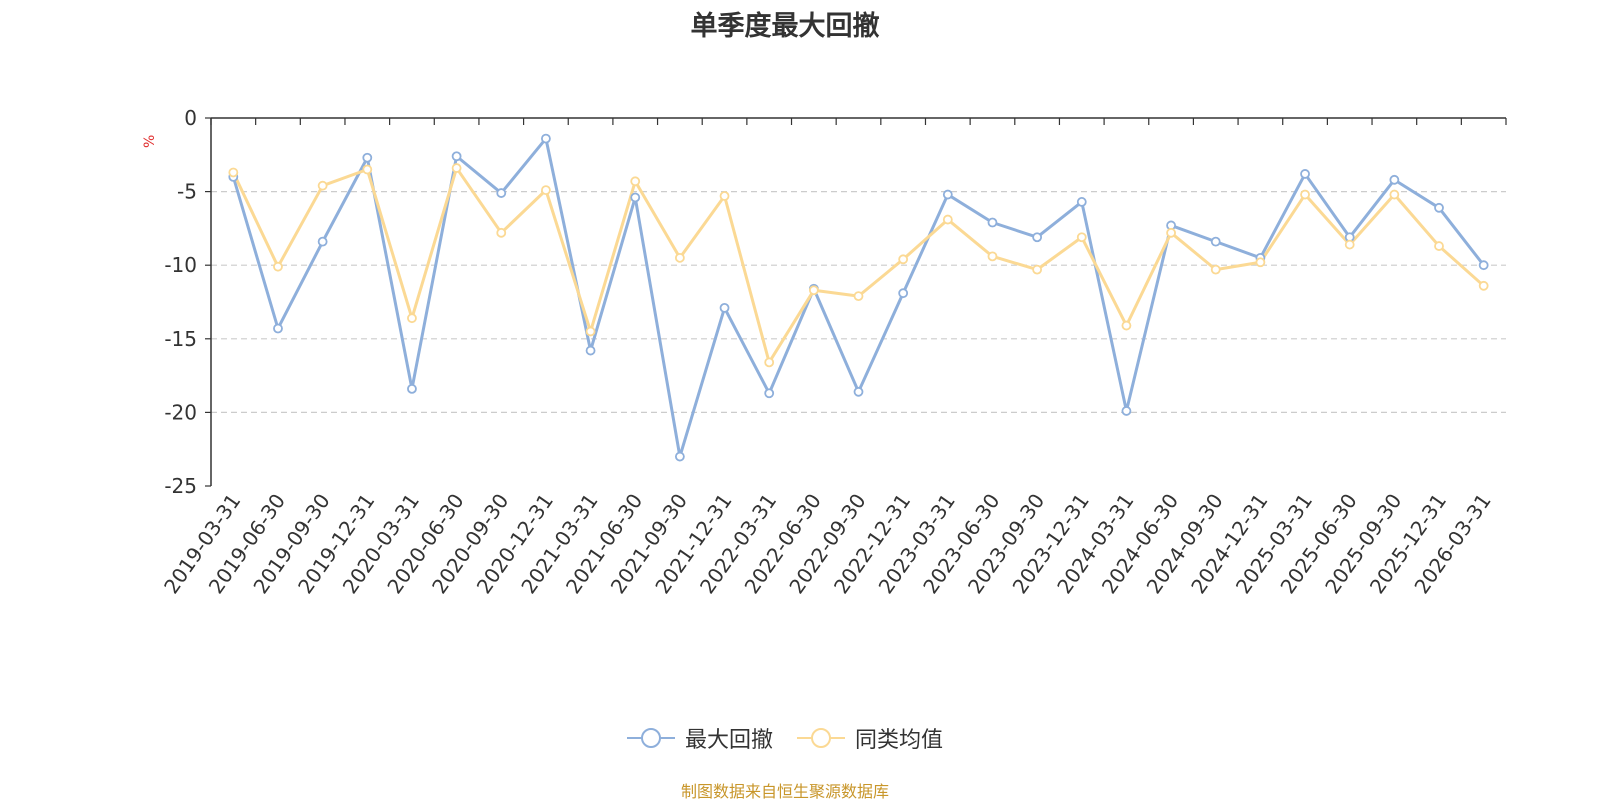  What do you see at coordinates (785, 738) in the screenshot?
I see `legend: 最大回撤 同类均值` at bounding box center [785, 738].